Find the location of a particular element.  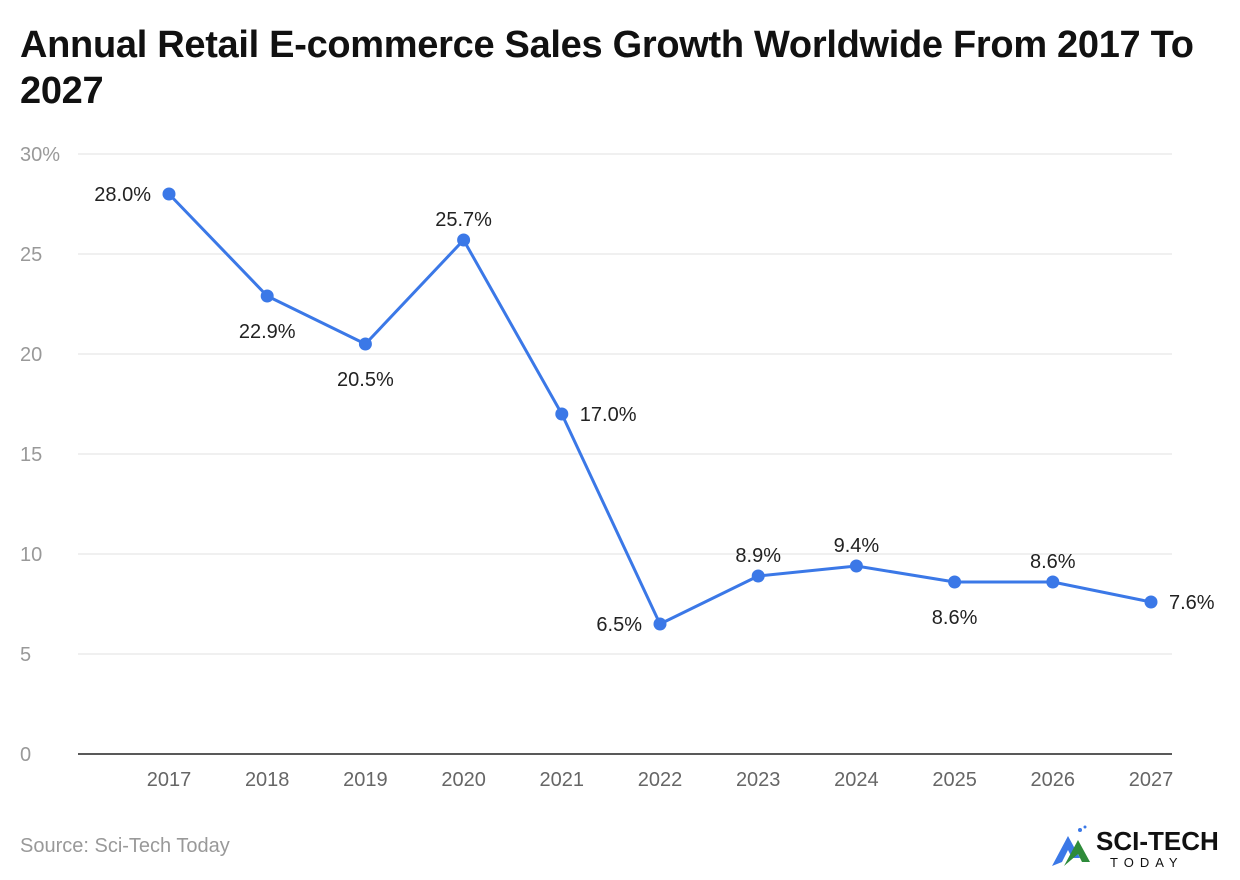

y-tick-label: 20 is located at coordinates (31, 355).